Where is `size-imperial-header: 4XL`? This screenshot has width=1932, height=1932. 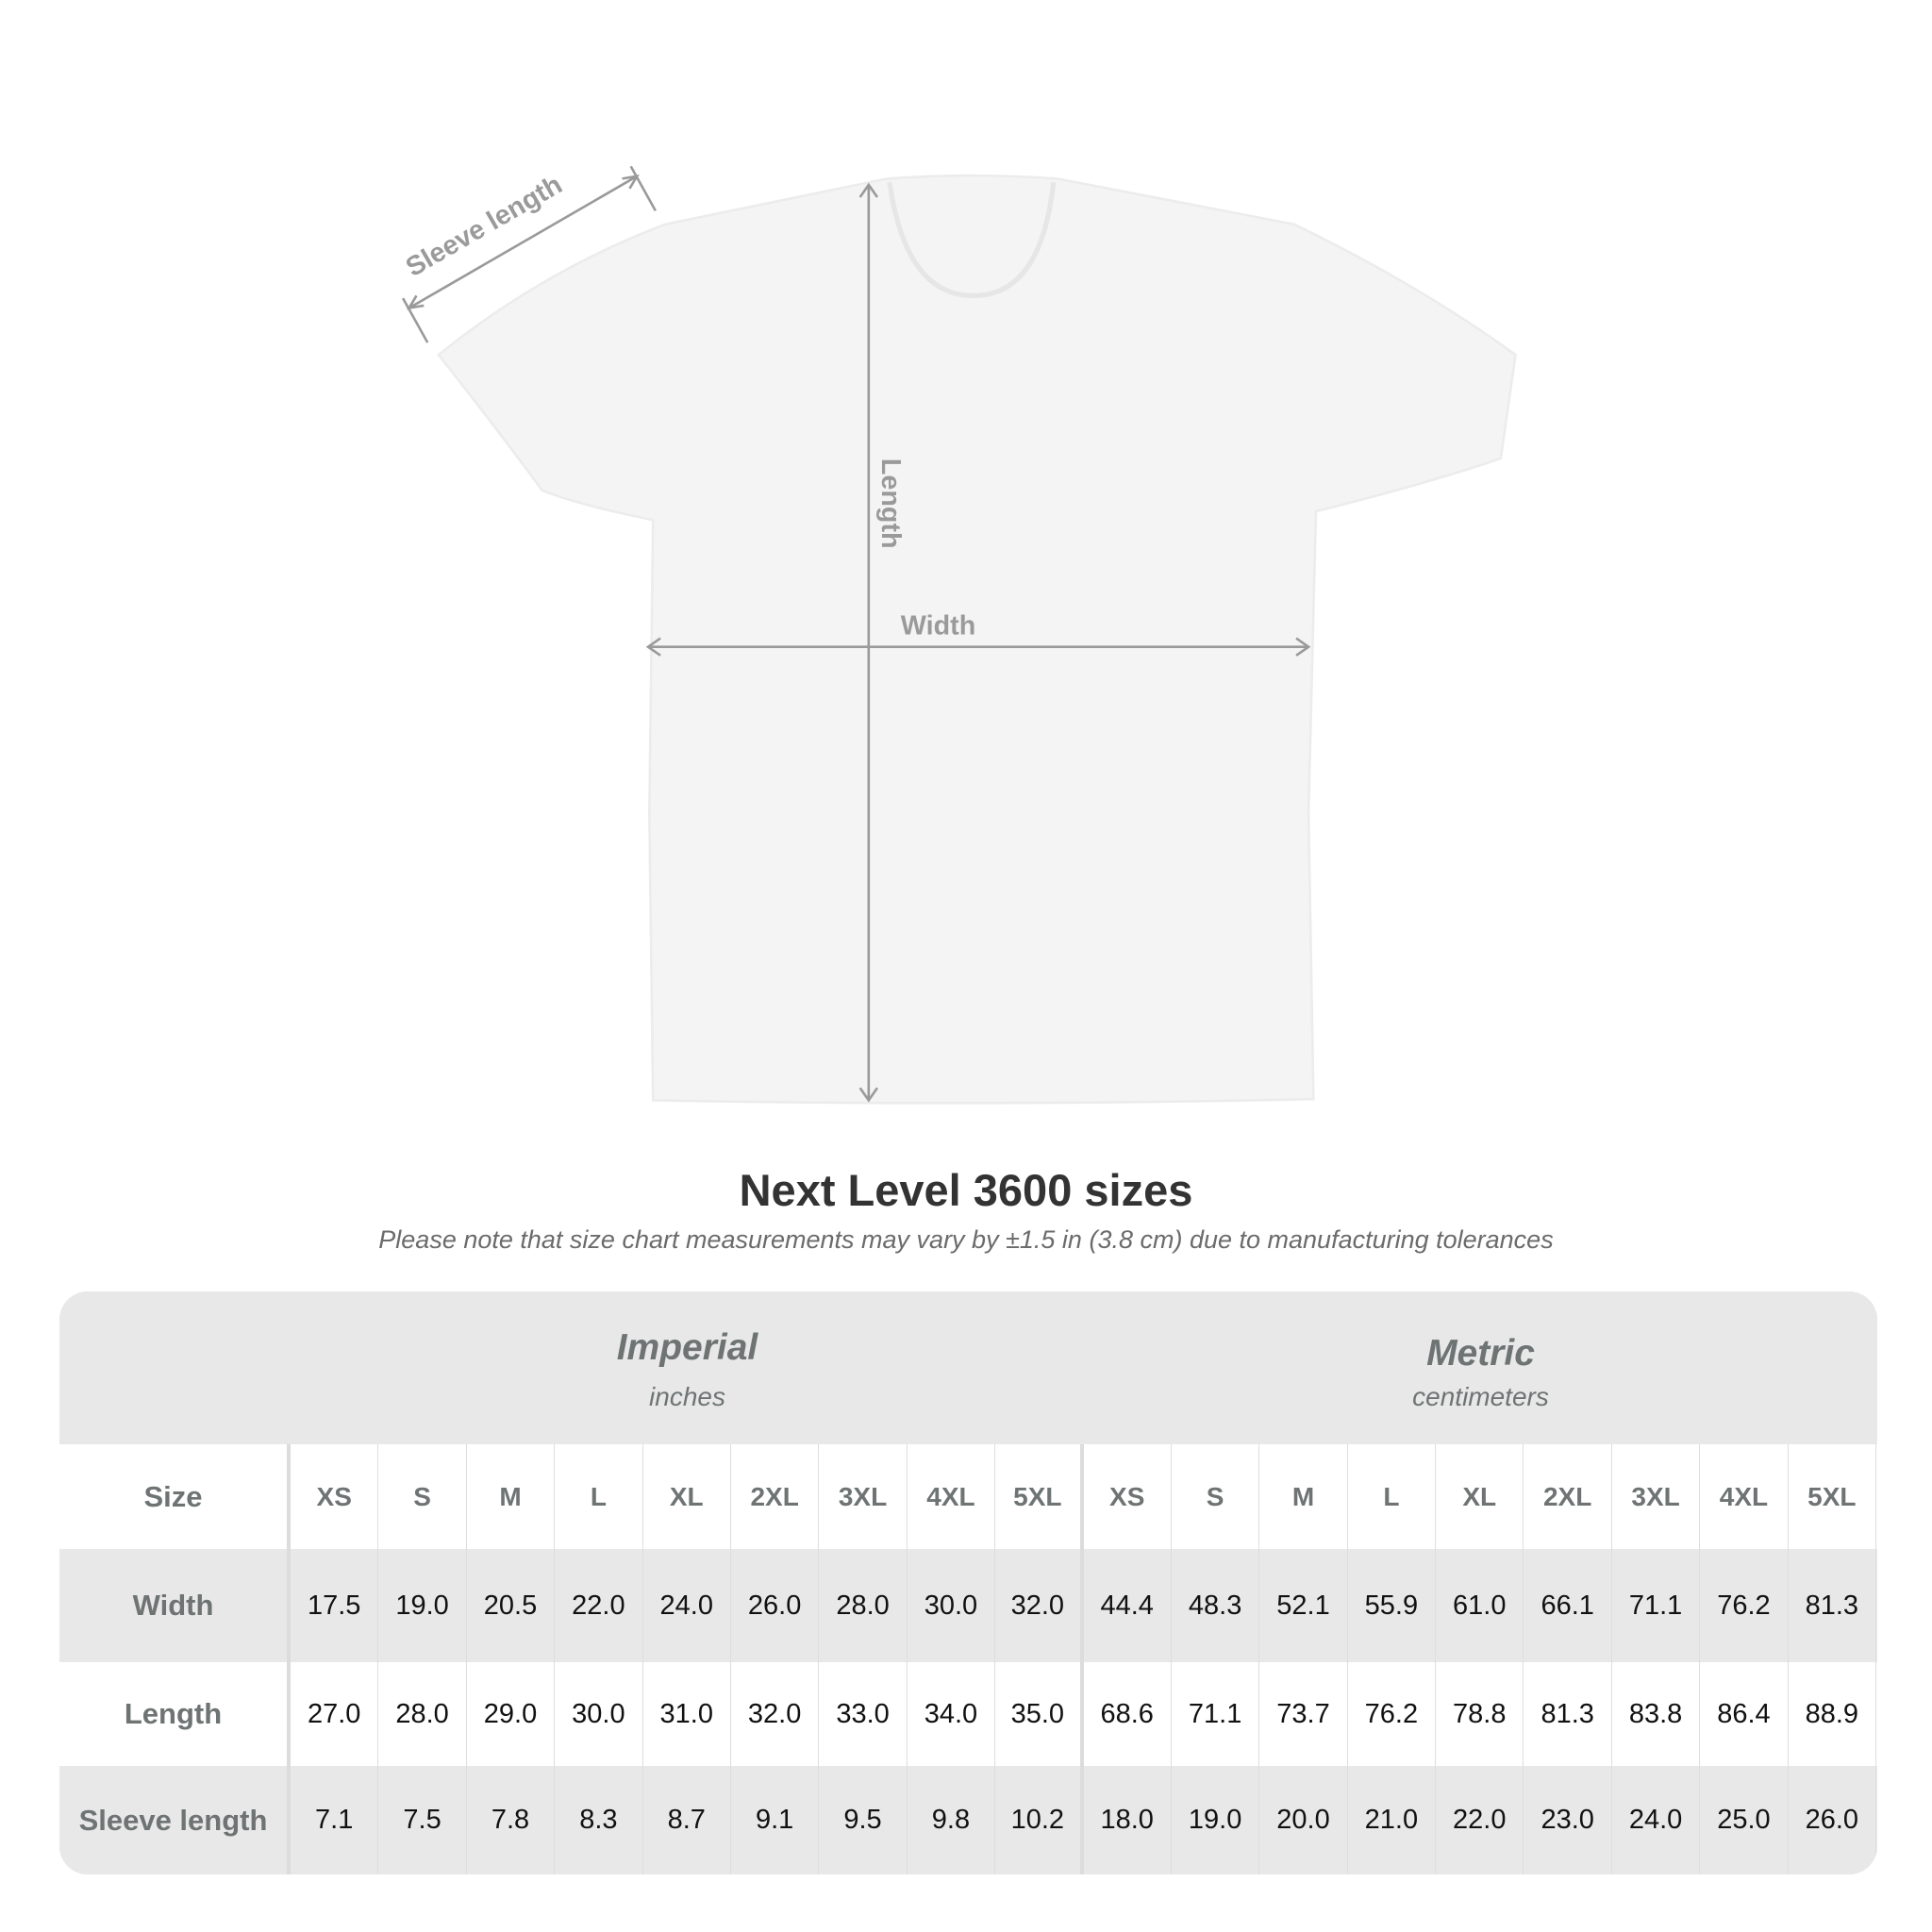
size-imperial-header: 4XL is located at coordinates (952, 1496).